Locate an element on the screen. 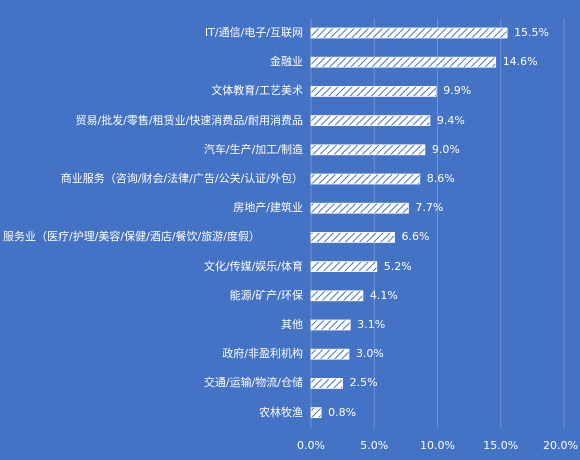 This screenshot has width=580, height=460. category-label: 金融业 is located at coordinates (286, 62).